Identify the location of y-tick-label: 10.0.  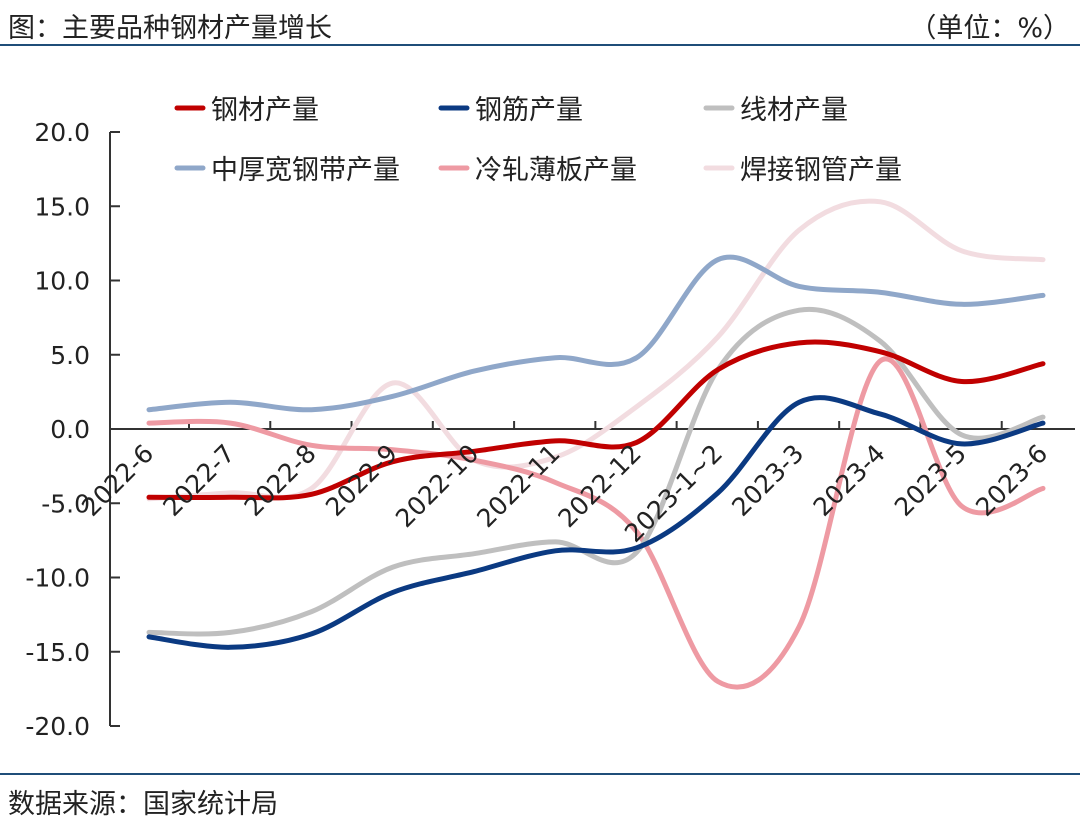
(62, 281).